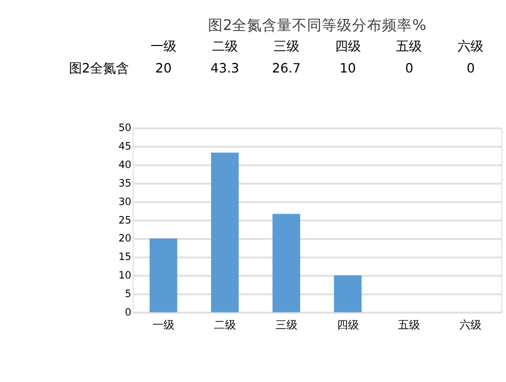 The width and height of the screenshot is (506, 382). Describe the element at coordinates (163, 69) in the screenshot. I see `data-label: 20` at that location.